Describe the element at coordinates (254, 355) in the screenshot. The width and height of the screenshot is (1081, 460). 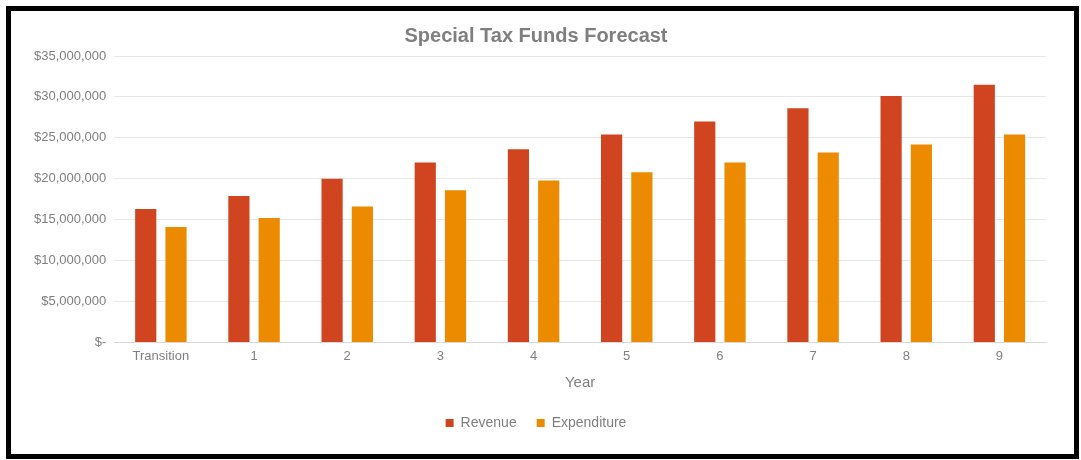
I see `x-tick-label: 1` at that location.